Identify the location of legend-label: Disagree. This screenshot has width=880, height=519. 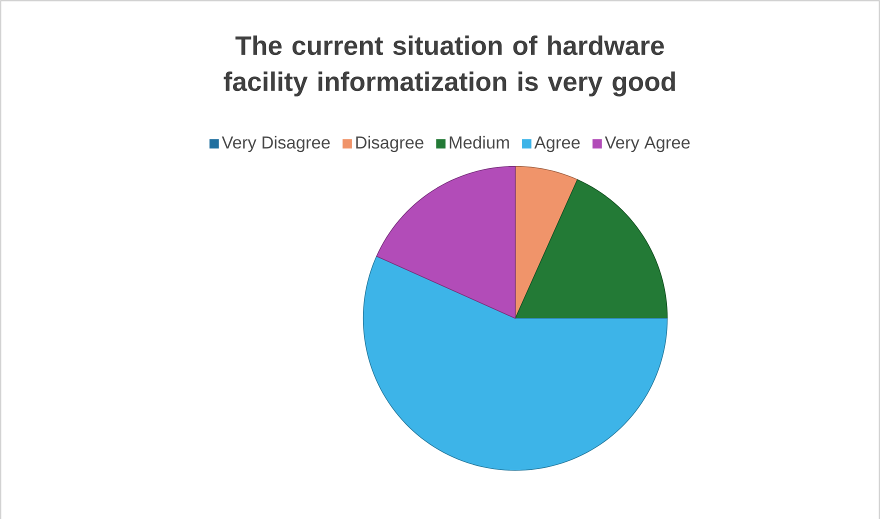
(390, 144).